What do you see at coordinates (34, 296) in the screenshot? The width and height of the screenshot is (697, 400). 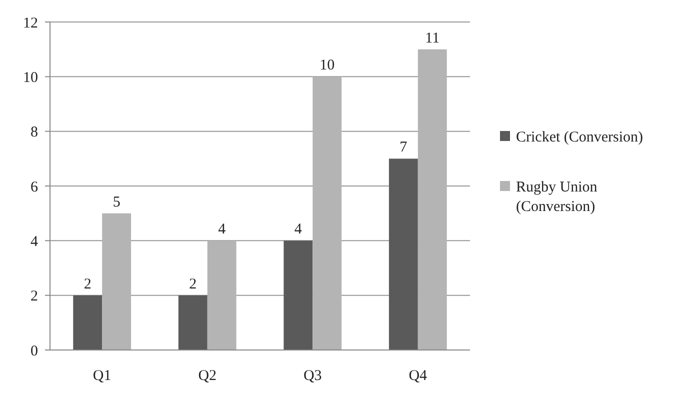 I see `y-tick-label: 2` at bounding box center [34, 296].